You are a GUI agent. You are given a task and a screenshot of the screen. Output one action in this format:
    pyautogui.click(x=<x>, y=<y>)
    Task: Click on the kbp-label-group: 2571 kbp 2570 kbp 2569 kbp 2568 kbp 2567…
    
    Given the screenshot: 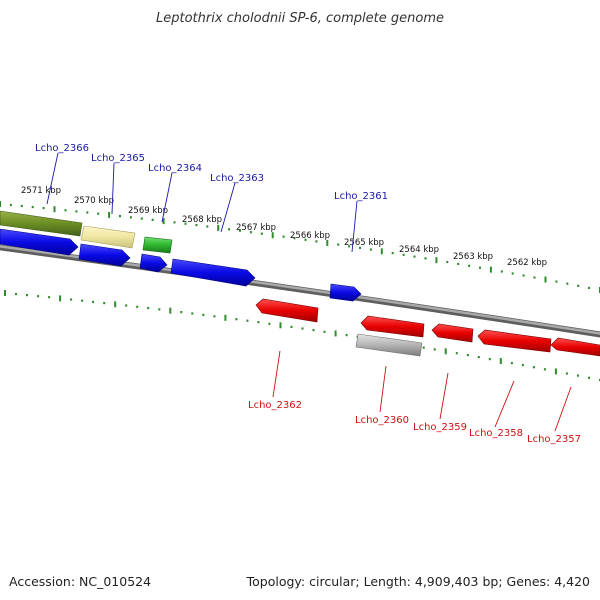 What is the action you would take?
    pyautogui.click(x=284, y=227)
    